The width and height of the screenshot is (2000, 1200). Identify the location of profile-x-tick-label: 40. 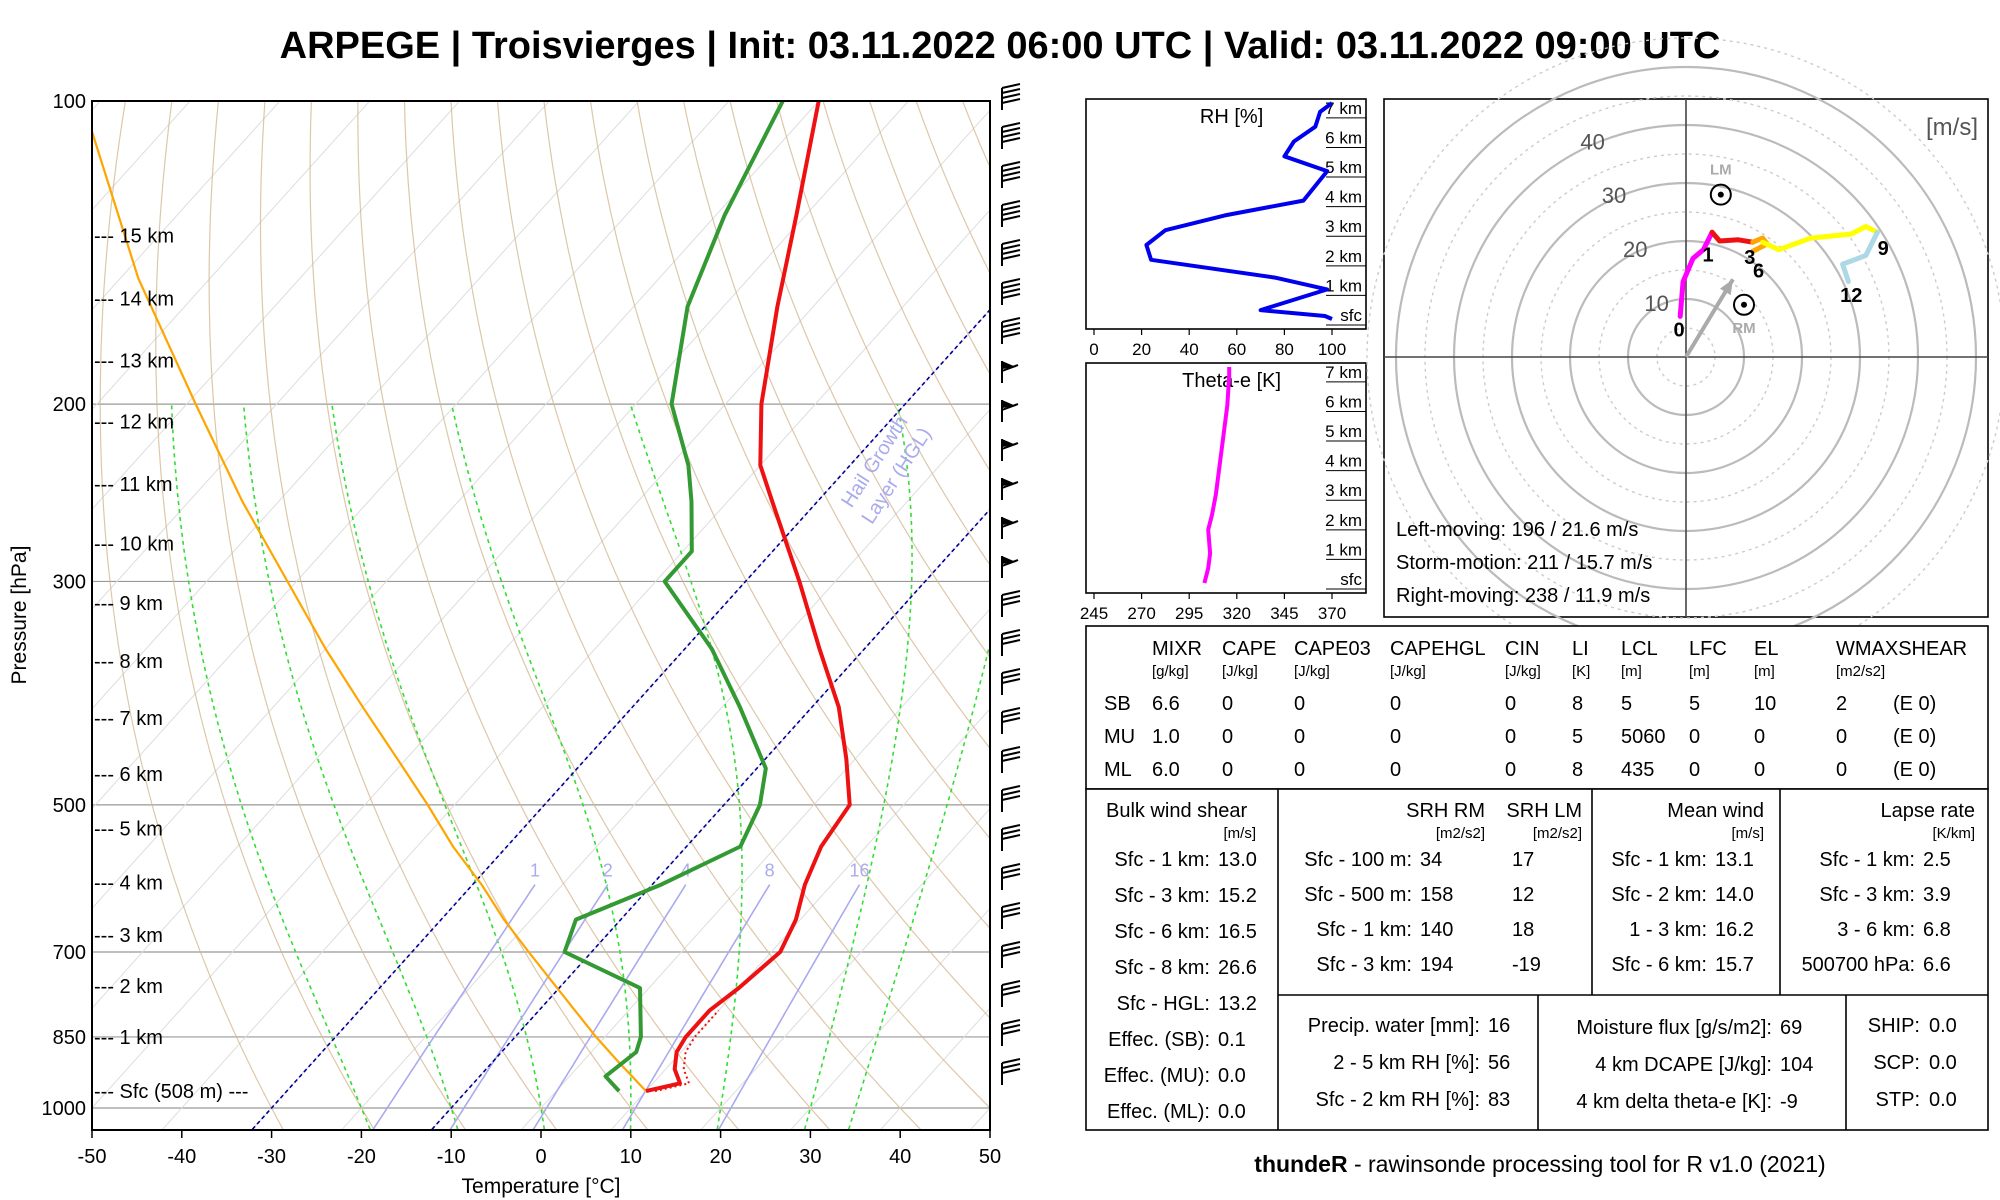
(1189, 349).